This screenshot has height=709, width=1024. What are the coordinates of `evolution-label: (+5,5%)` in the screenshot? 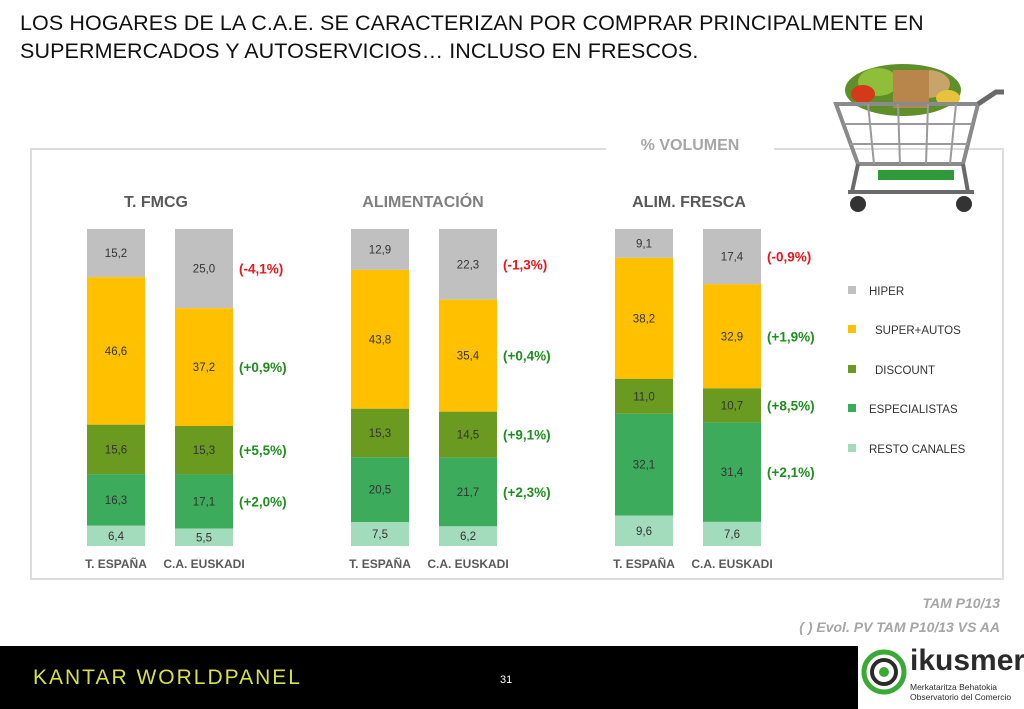 It's located at (263, 450).